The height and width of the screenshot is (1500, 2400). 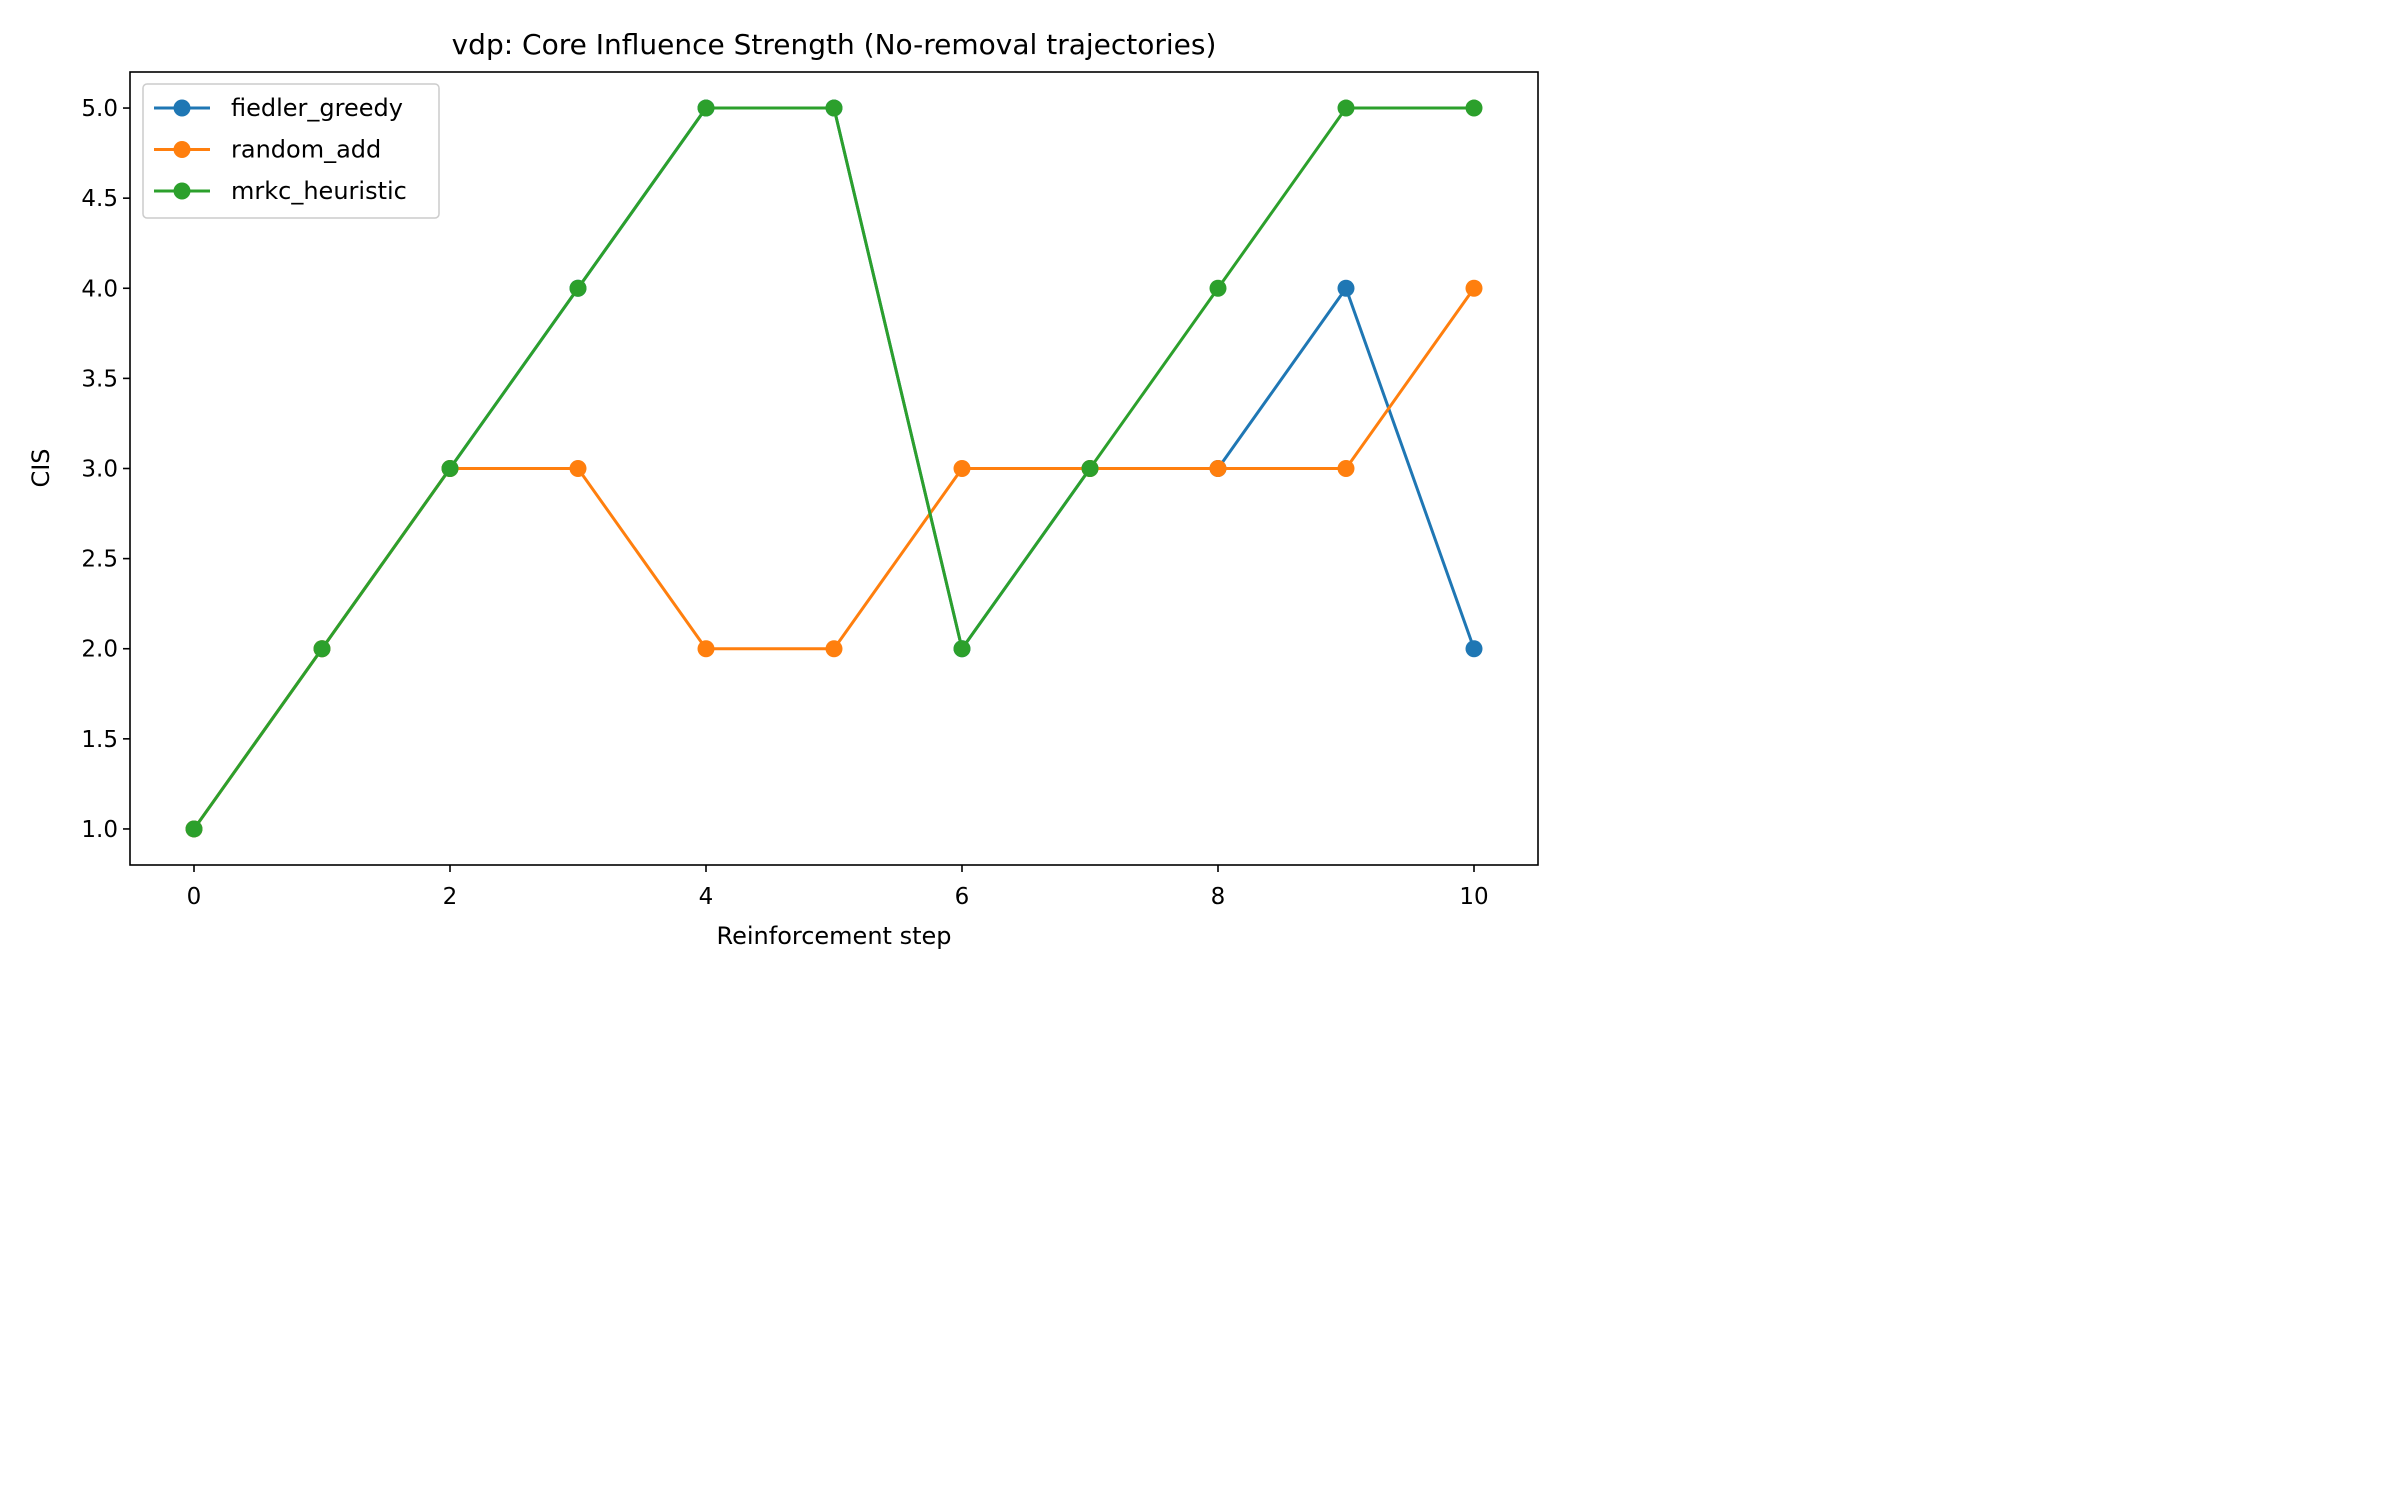 I want to click on y-tick-label: 1.0, so click(x=99, y=830).